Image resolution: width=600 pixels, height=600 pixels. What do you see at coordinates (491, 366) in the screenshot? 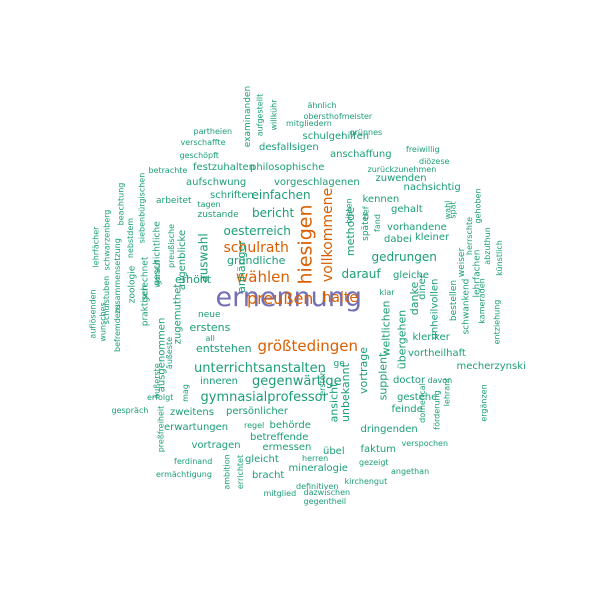
I see `word-mecherzynski: mecherzynski` at bounding box center [491, 366].